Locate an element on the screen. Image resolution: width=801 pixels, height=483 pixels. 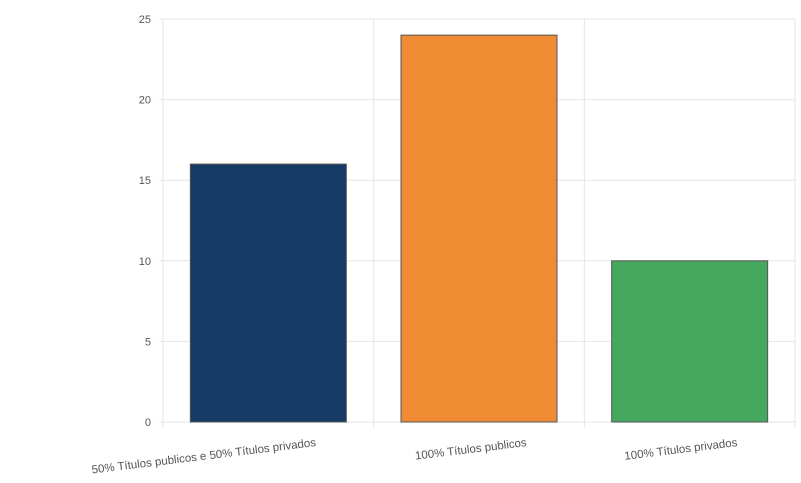
y-tick-label: 20 is located at coordinates (145, 101).